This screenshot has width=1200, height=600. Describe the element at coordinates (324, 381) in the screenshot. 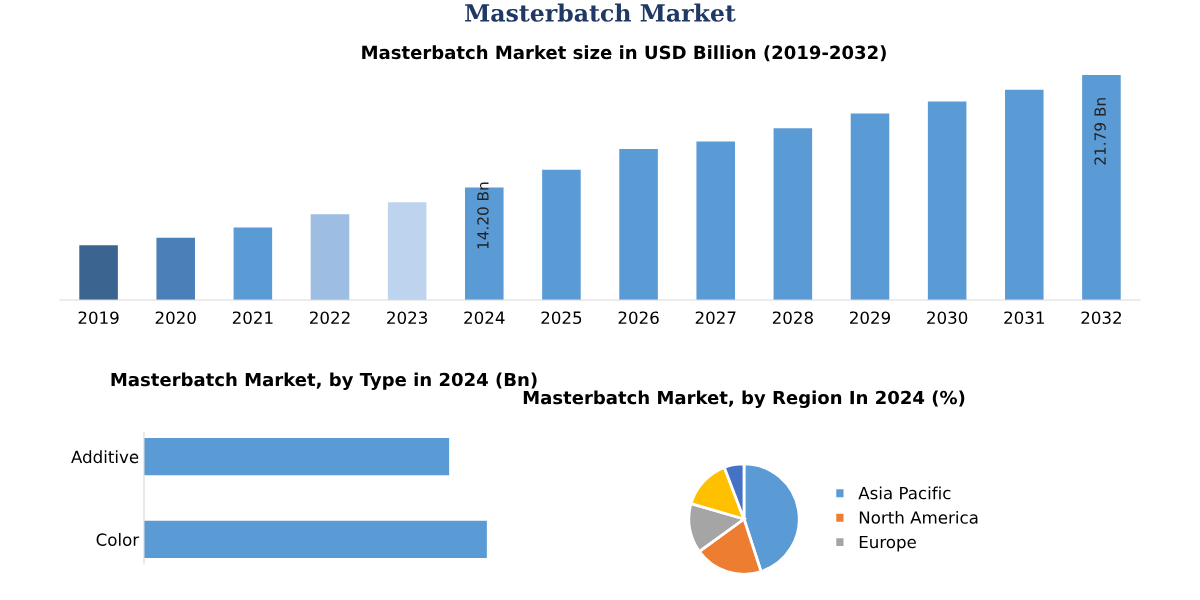

I see `chart-title: Masterbatch Market, by Type in 2024 (Bn)` at that location.